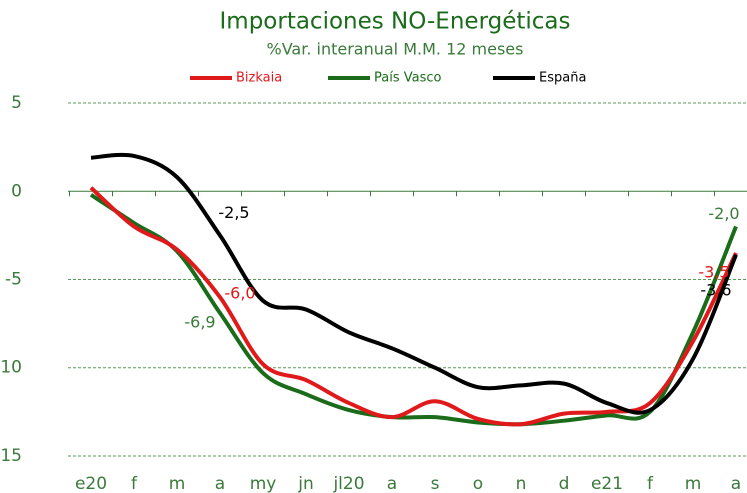 This screenshot has height=493, width=747. What do you see at coordinates (478, 483) in the screenshot?
I see `x-tick-label: o` at bounding box center [478, 483].